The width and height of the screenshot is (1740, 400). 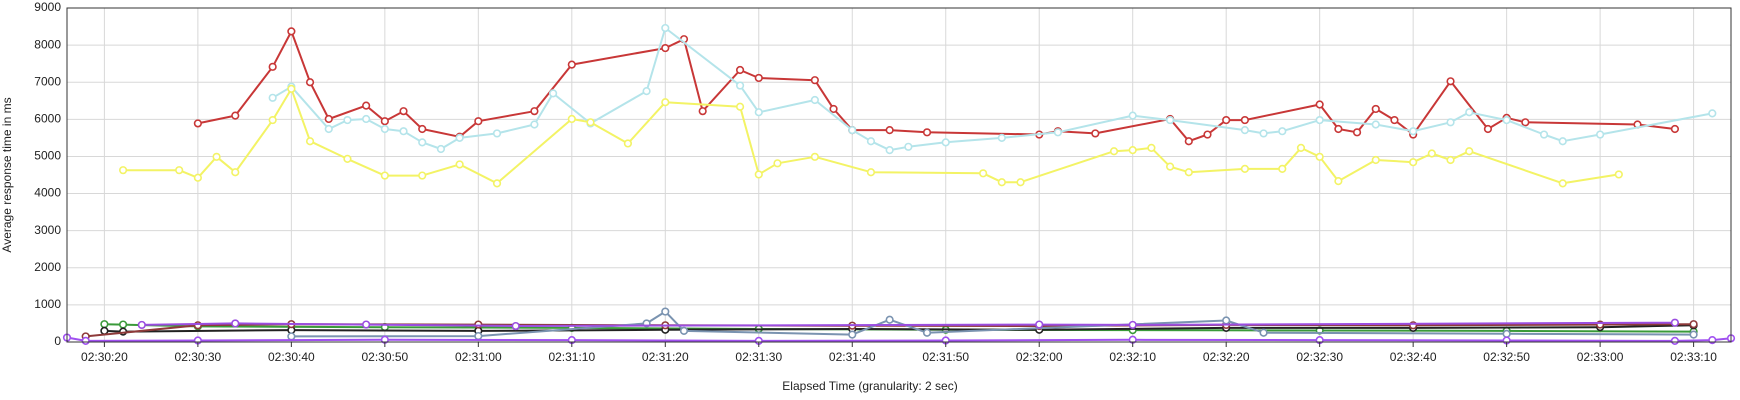 What do you see at coordinates (1413, 357) in the screenshot?
I see `x-tick-label: 02:32:40` at bounding box center [1413, 357].